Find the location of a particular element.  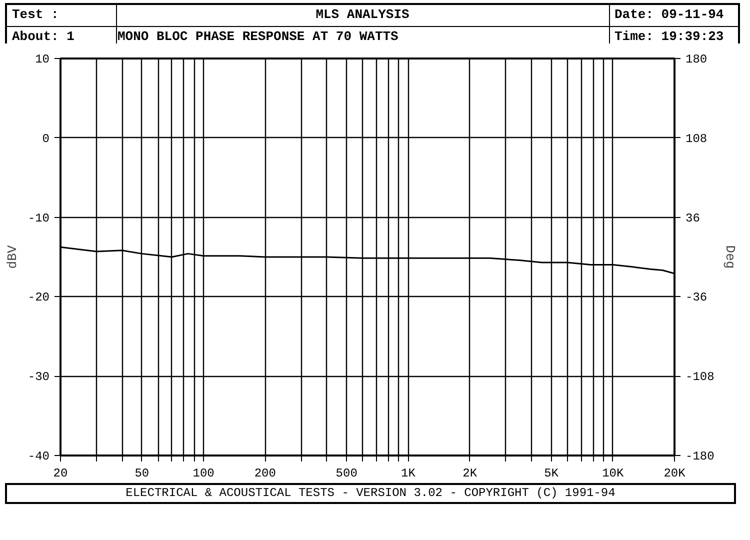

x-tick-label: 100 is located at coordinates (203, 473).